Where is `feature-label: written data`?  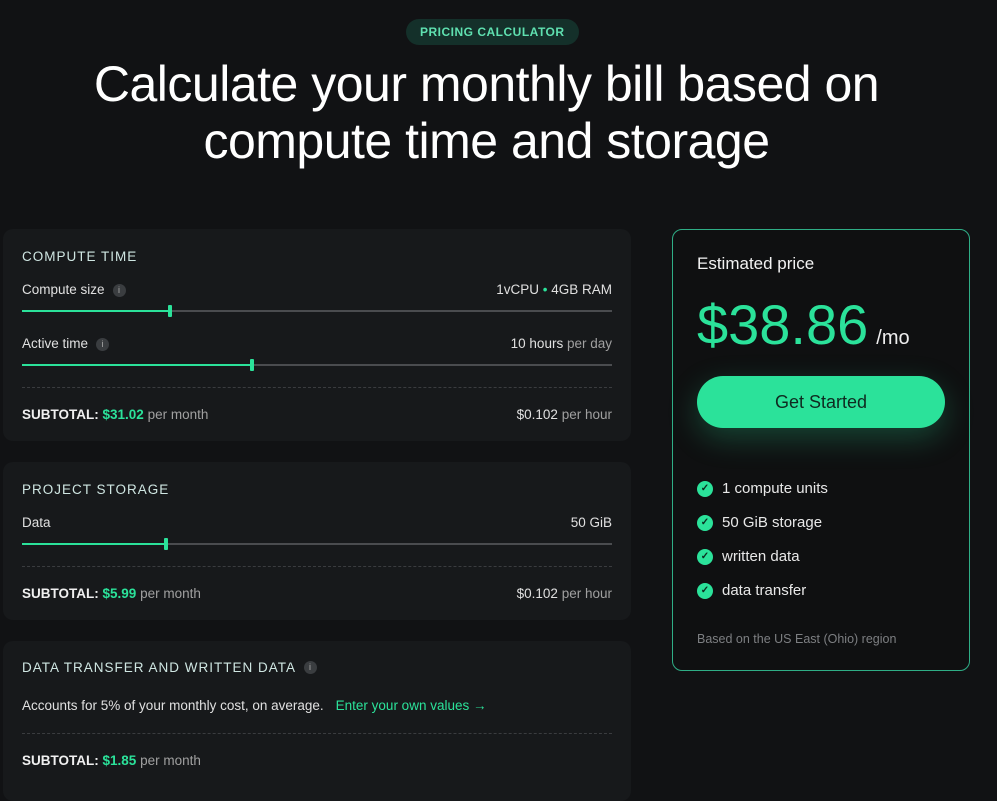
feature-label: written data is located at coordinates (761, 556).